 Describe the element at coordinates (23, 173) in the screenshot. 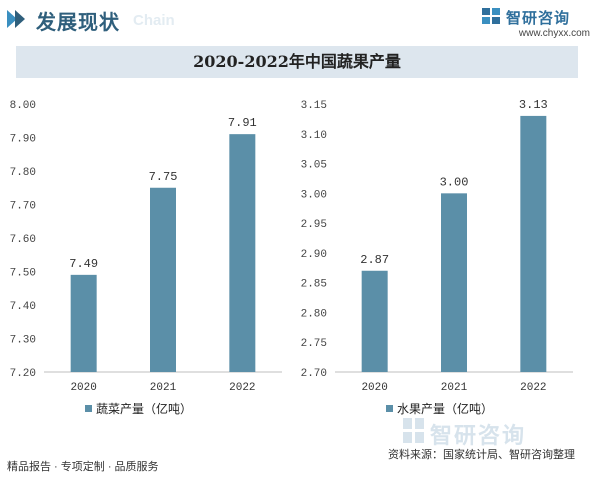

I see `vegetable-y-tick-label: 7.80` at that location.